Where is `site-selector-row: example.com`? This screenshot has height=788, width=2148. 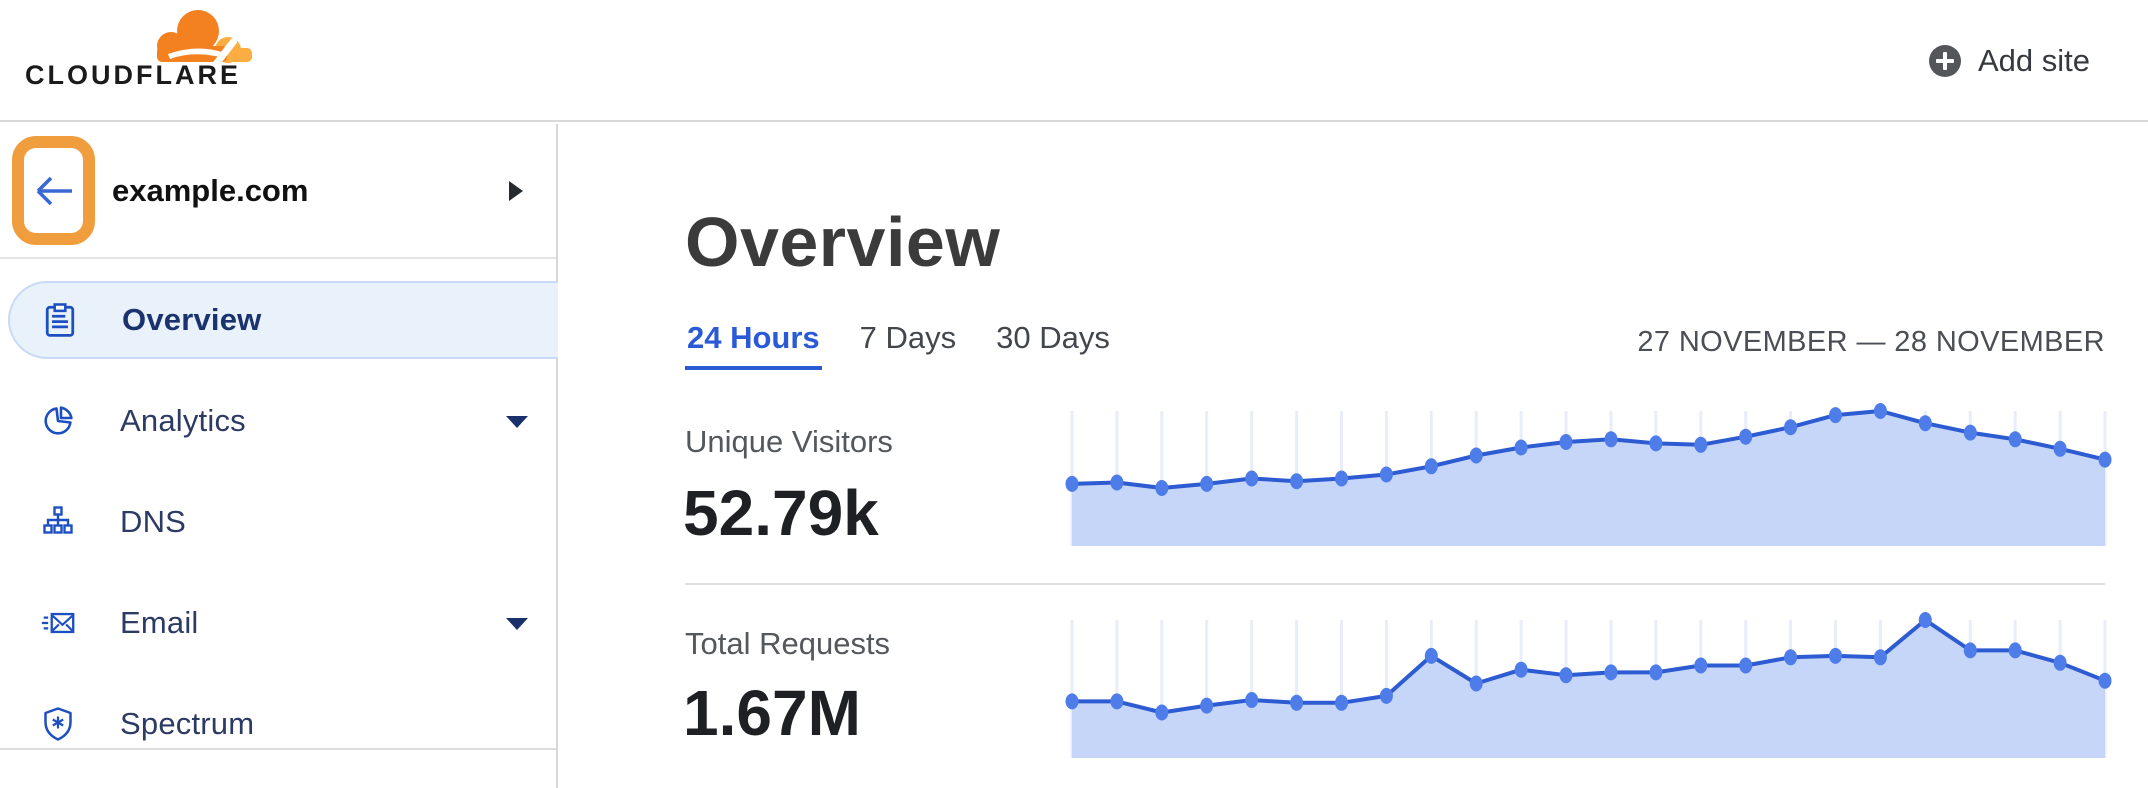 site-selector-row: example.com is located at coordinates (278, 191).